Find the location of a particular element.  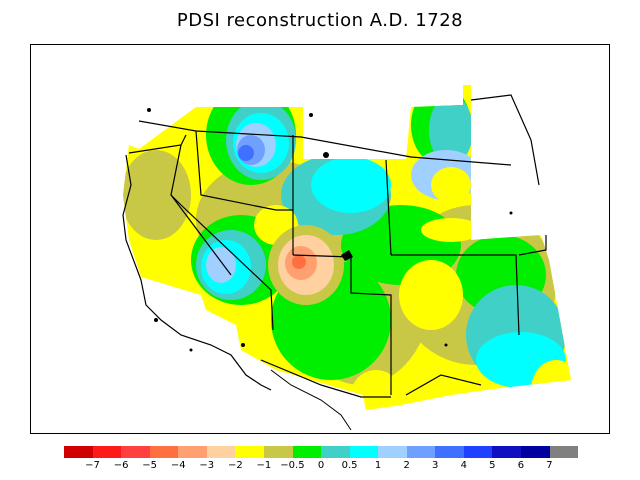

legend-label: 1 is located at coordinates (378, 465).